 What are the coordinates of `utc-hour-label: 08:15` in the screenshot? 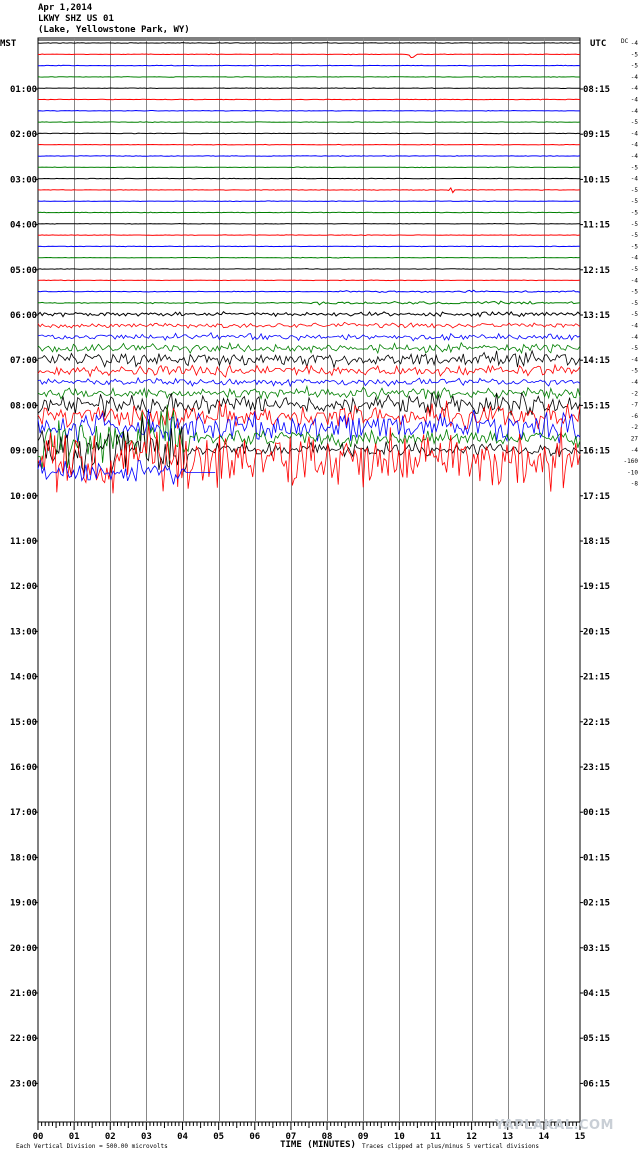 It's located at (596, 90).